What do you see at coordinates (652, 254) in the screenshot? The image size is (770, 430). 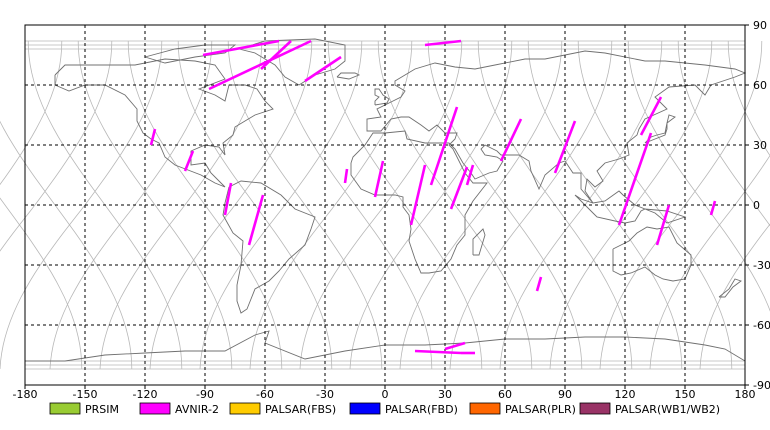 I see `australia-outline` at bounding box center [652, 254].